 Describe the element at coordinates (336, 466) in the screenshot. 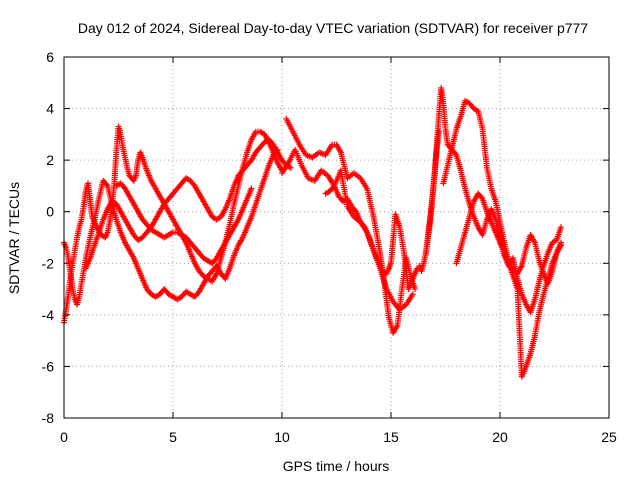

I see `x-axis-title: GPS time / hours` at that location.